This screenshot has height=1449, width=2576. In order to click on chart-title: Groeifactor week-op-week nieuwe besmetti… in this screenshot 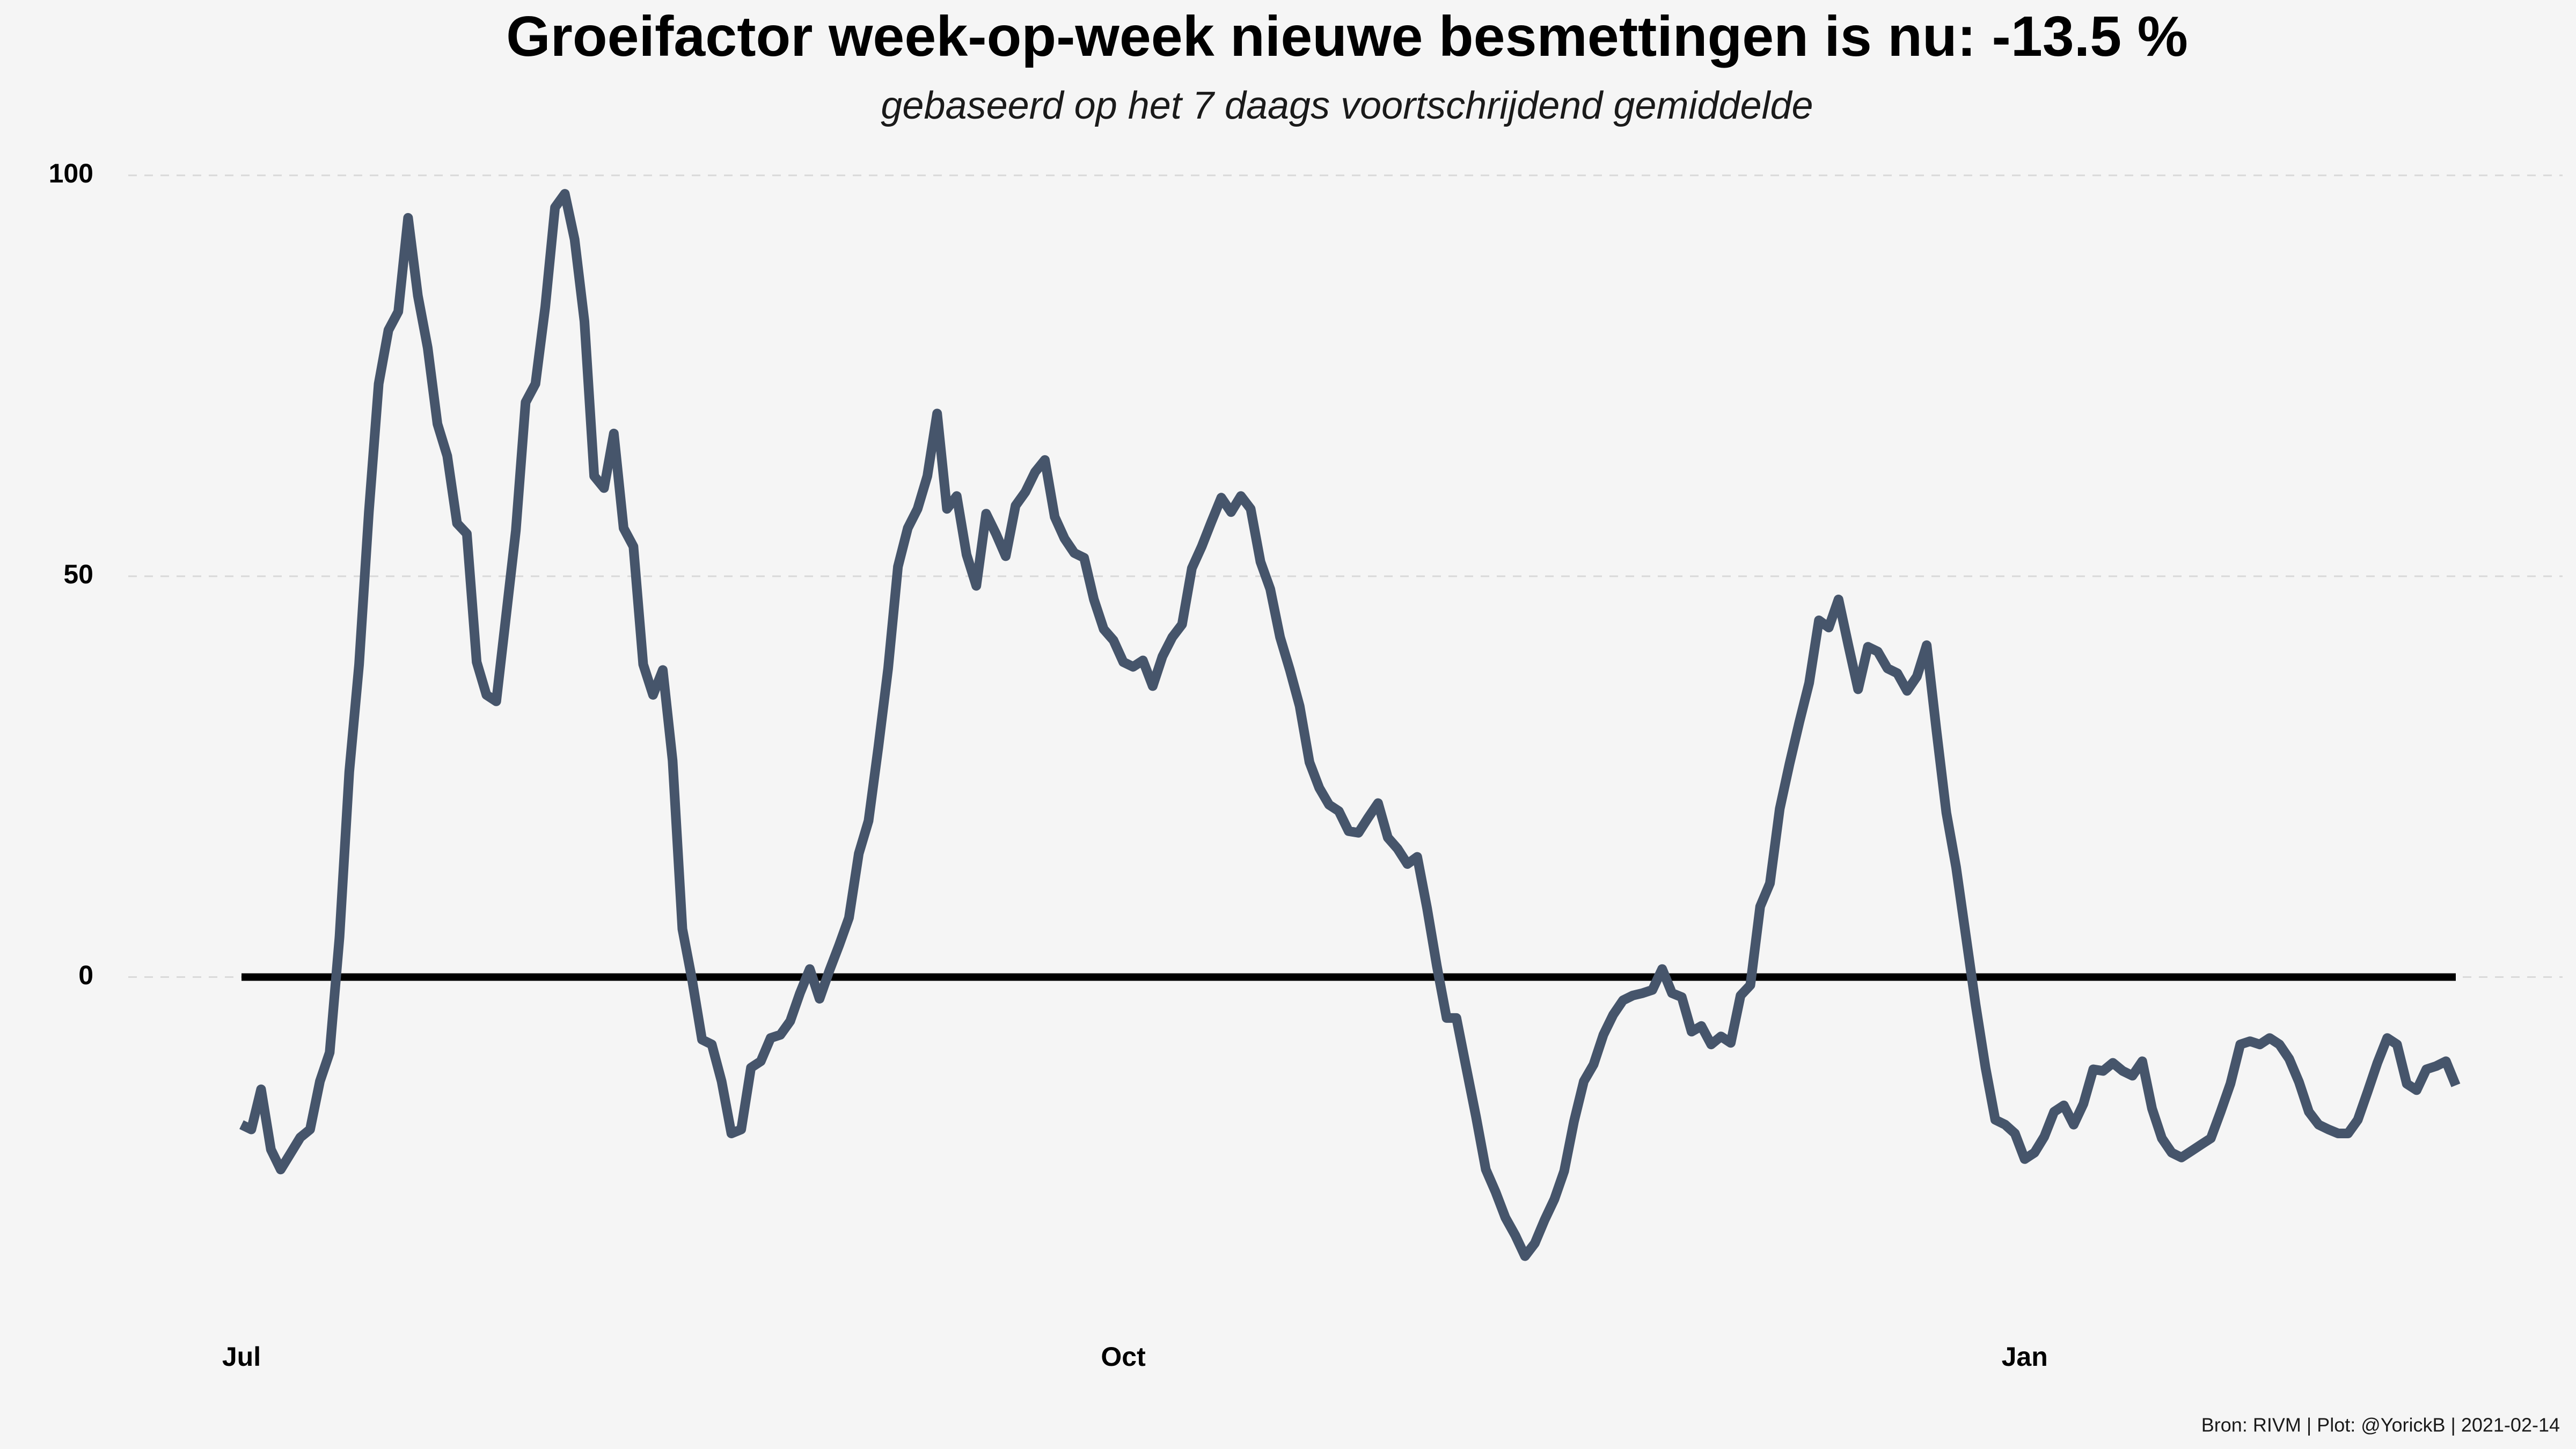, I will do `click(1347, 36)`.